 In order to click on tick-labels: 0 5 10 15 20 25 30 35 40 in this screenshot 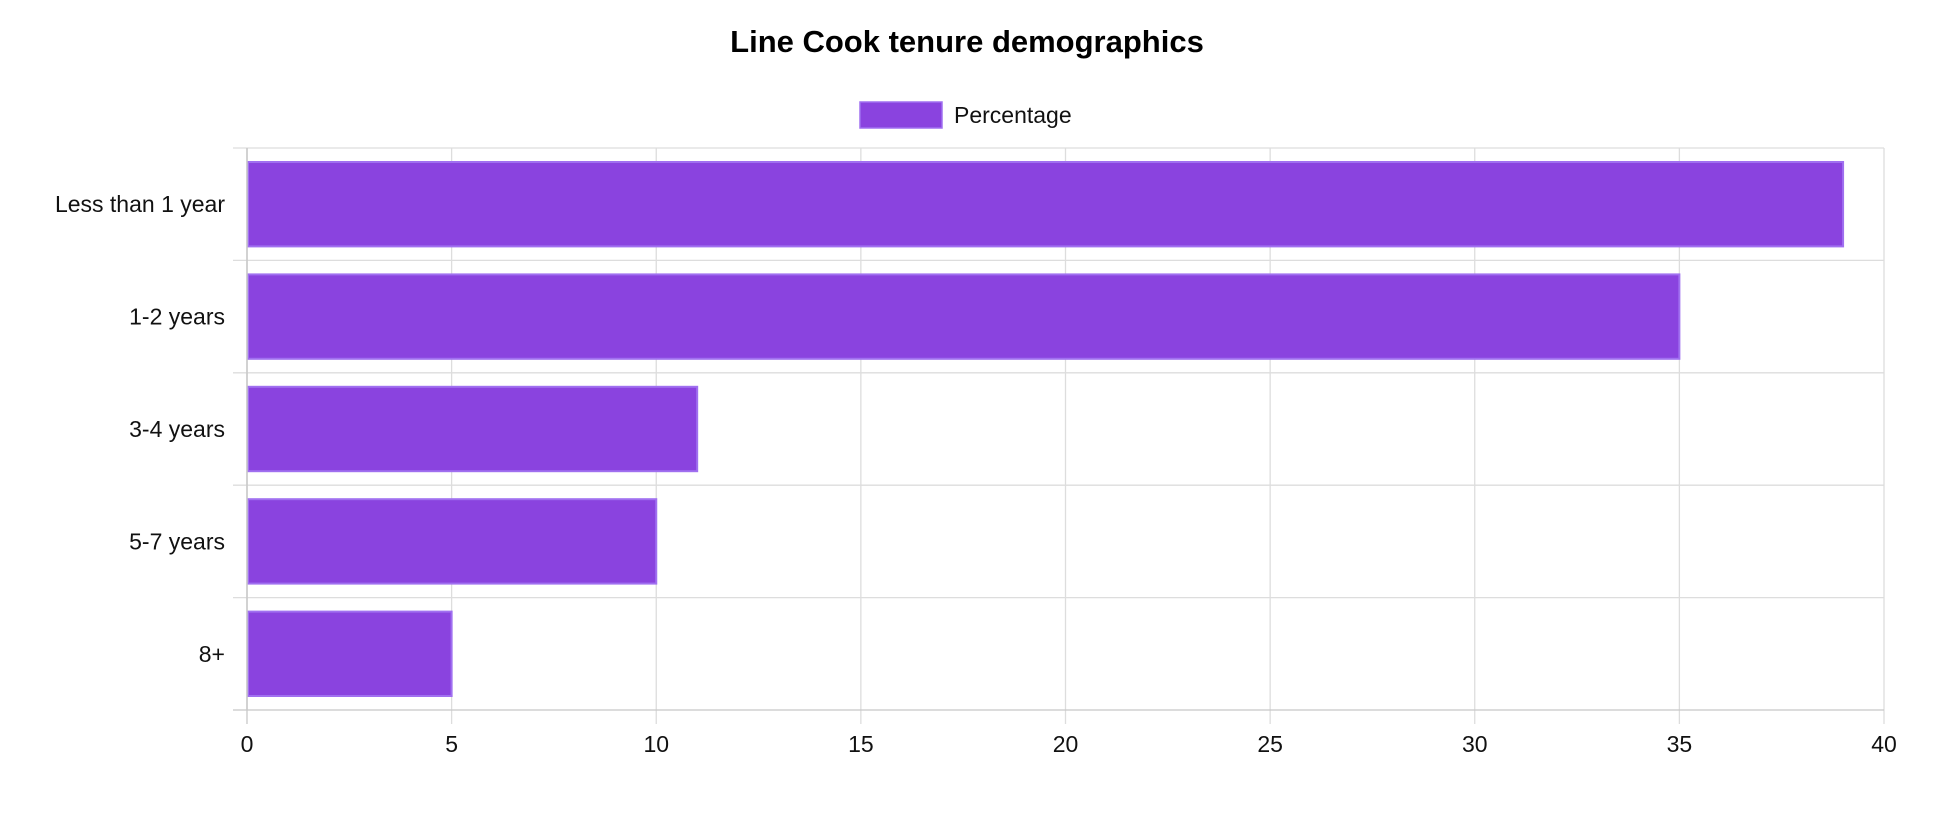, I will do `click(1069, 744)`.